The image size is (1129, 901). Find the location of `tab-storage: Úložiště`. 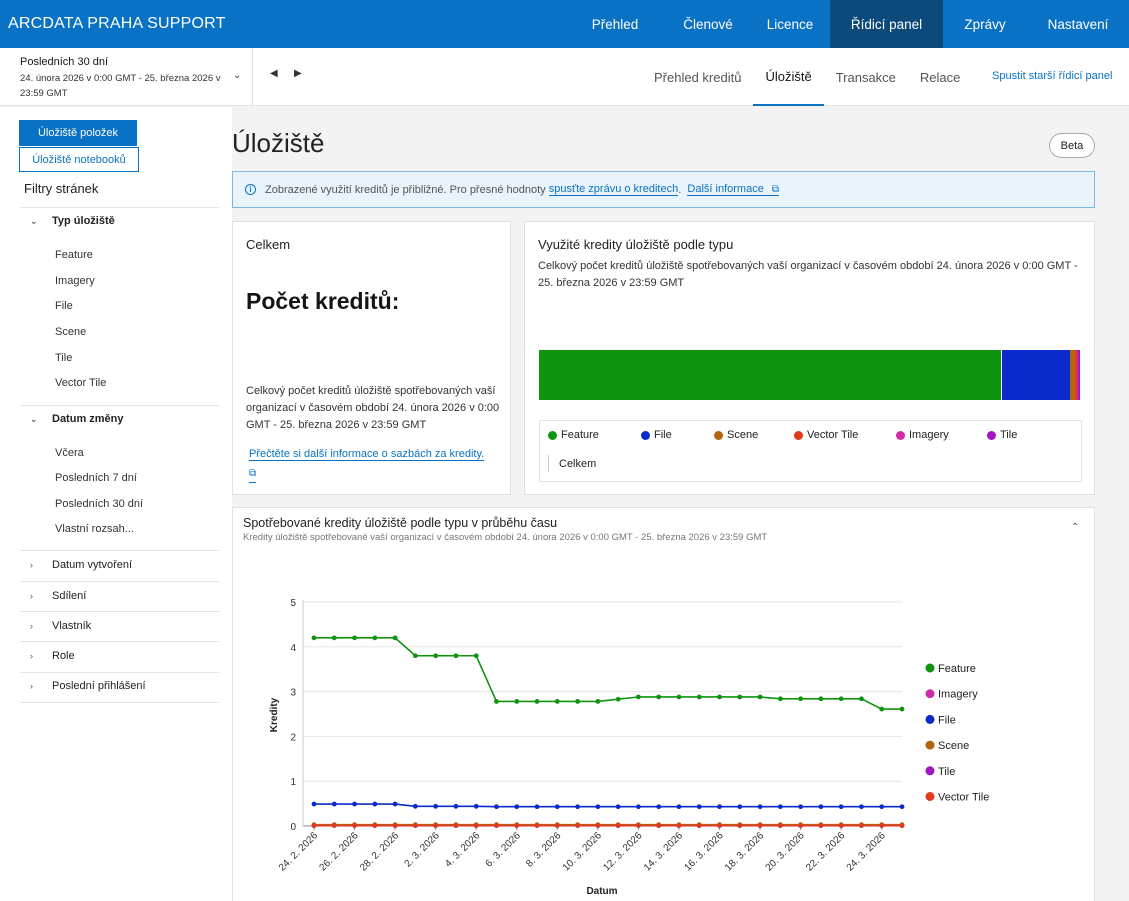

tab-storage: Úložiště is located at coordinates (788, 77).